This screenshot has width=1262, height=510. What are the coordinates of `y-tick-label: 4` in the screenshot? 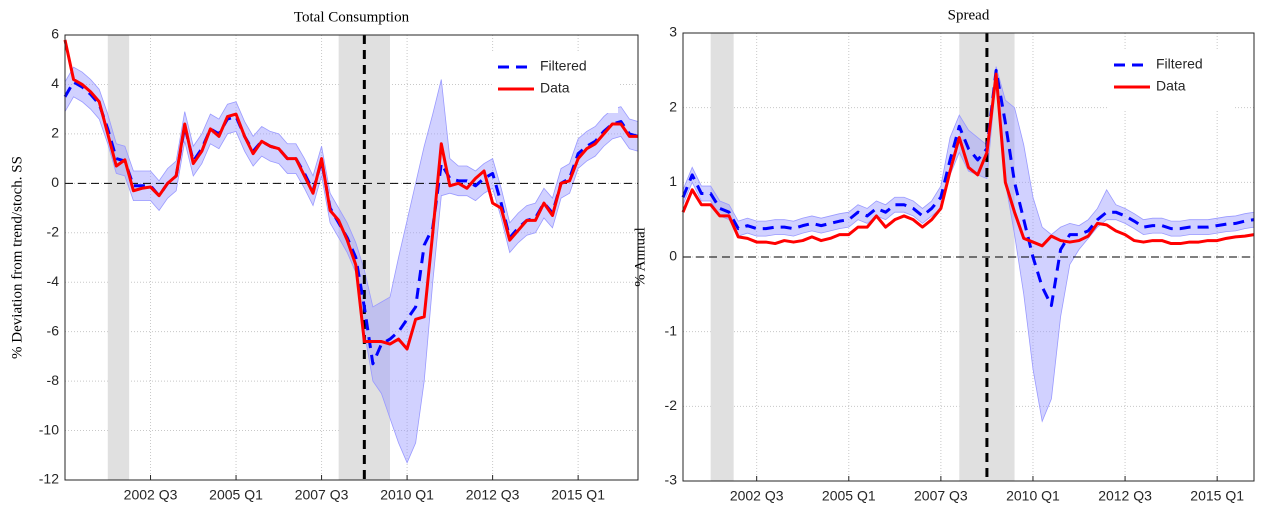 It's located at (55, 83).